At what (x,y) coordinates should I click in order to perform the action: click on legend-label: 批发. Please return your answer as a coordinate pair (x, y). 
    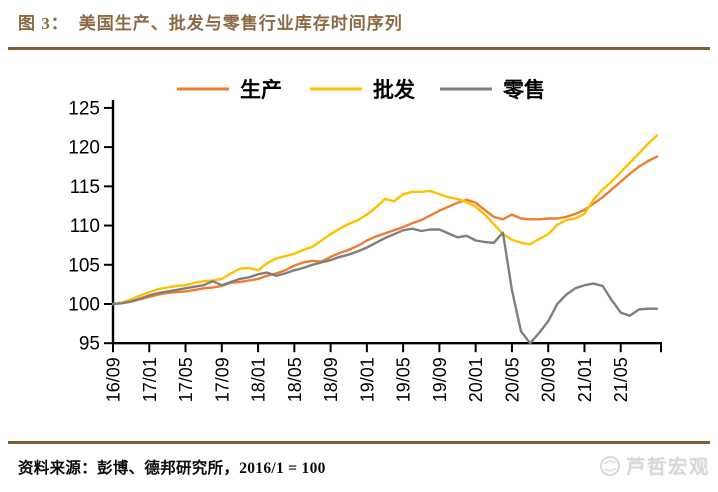
    Looking at the image, I should click on (394, 90).